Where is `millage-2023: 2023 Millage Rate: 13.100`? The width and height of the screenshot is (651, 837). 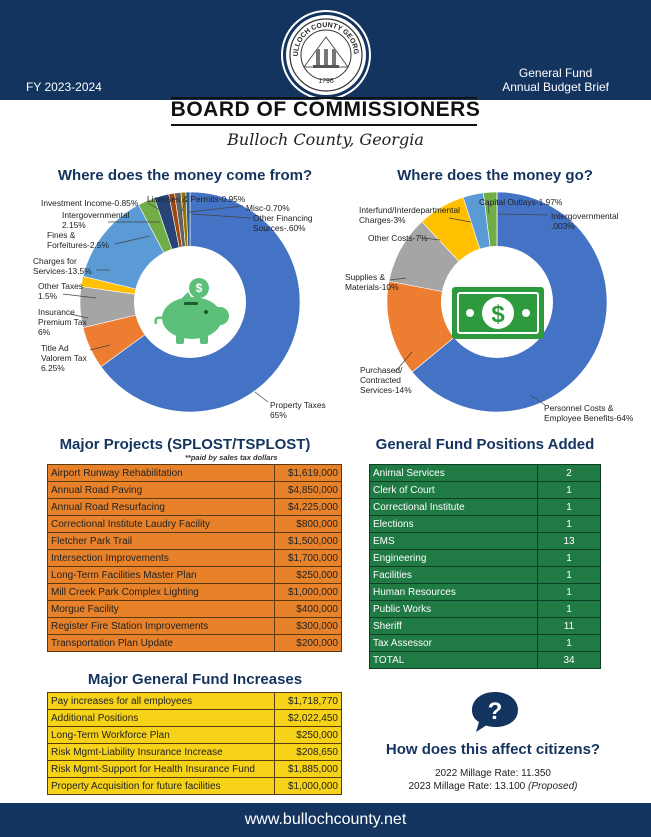 millage-2023: 2023 Millage Rate: 13.100 is located at coordinates (467, 786).